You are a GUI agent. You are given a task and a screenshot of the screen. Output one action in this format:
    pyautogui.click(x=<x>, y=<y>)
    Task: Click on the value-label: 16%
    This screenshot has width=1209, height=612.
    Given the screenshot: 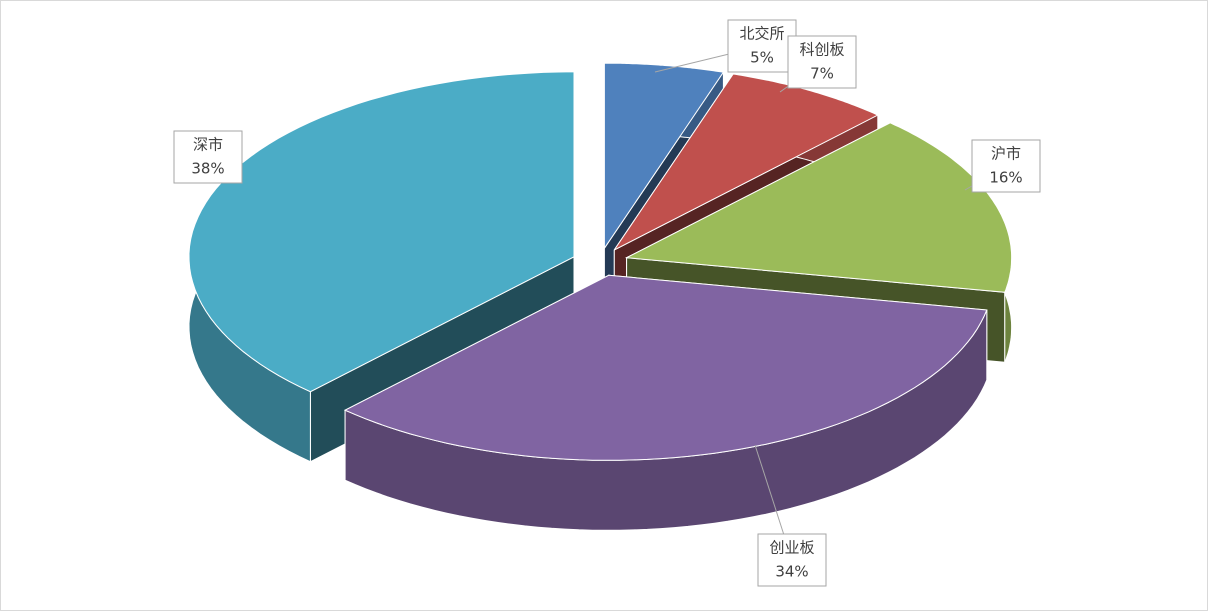 What is the action you would take?
    pyautogui.click(x=1005, y=178)
    